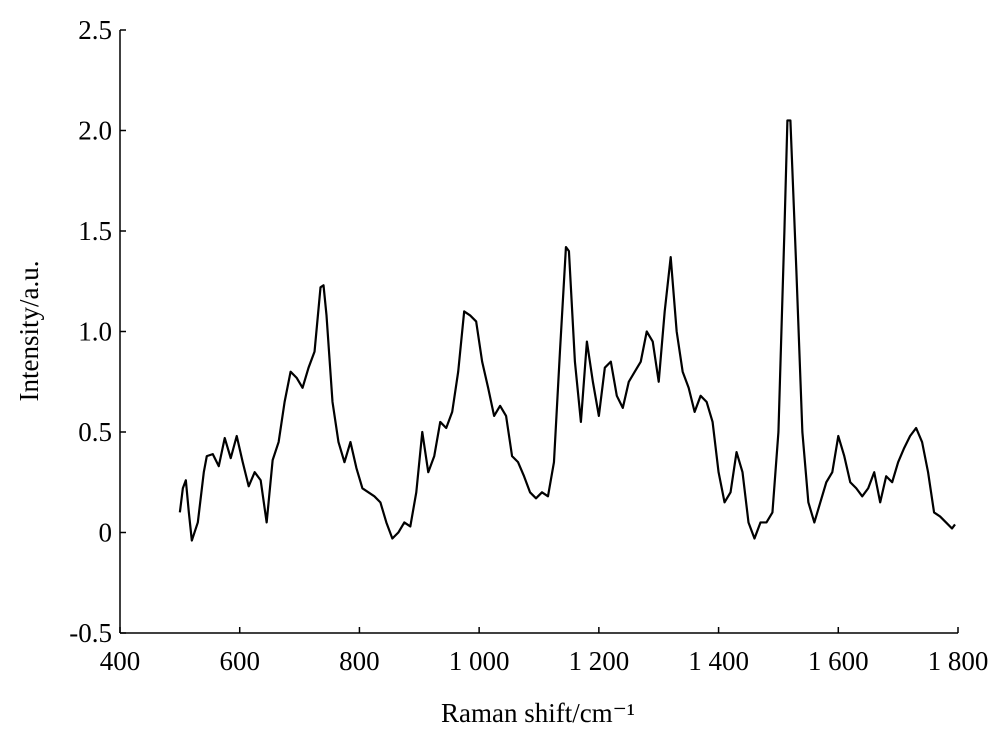 The width and height of the screenshot is (1000, 740). I want to click on x-tick-label: 600, so click(239, 661).